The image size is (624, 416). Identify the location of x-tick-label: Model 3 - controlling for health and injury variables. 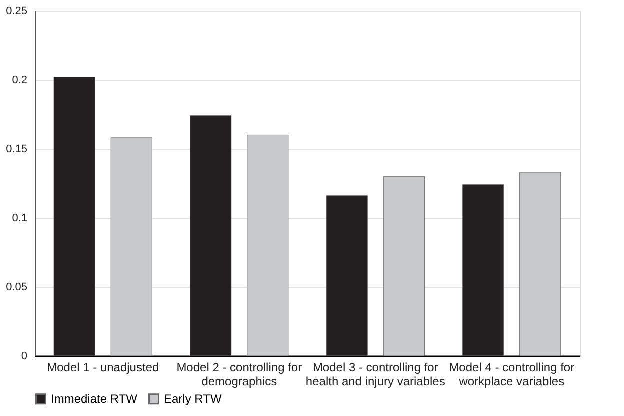
(376, 374).